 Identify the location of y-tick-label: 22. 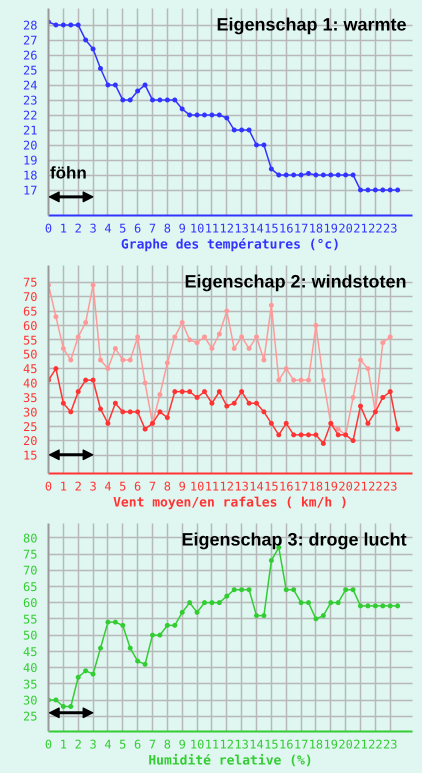
(30, 115).